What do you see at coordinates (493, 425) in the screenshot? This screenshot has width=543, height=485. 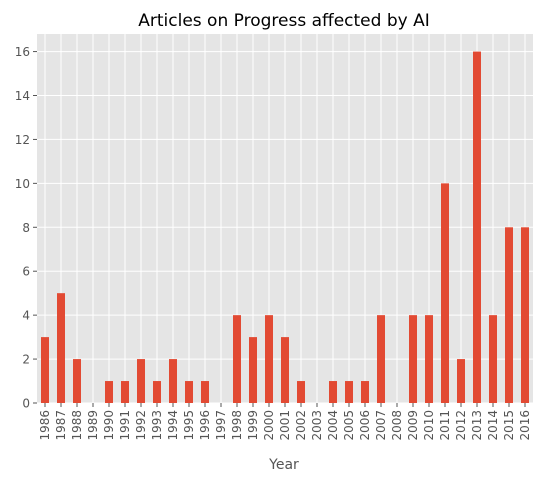 I see `x-tick-label: 2014` at bounding box center [493, 425].